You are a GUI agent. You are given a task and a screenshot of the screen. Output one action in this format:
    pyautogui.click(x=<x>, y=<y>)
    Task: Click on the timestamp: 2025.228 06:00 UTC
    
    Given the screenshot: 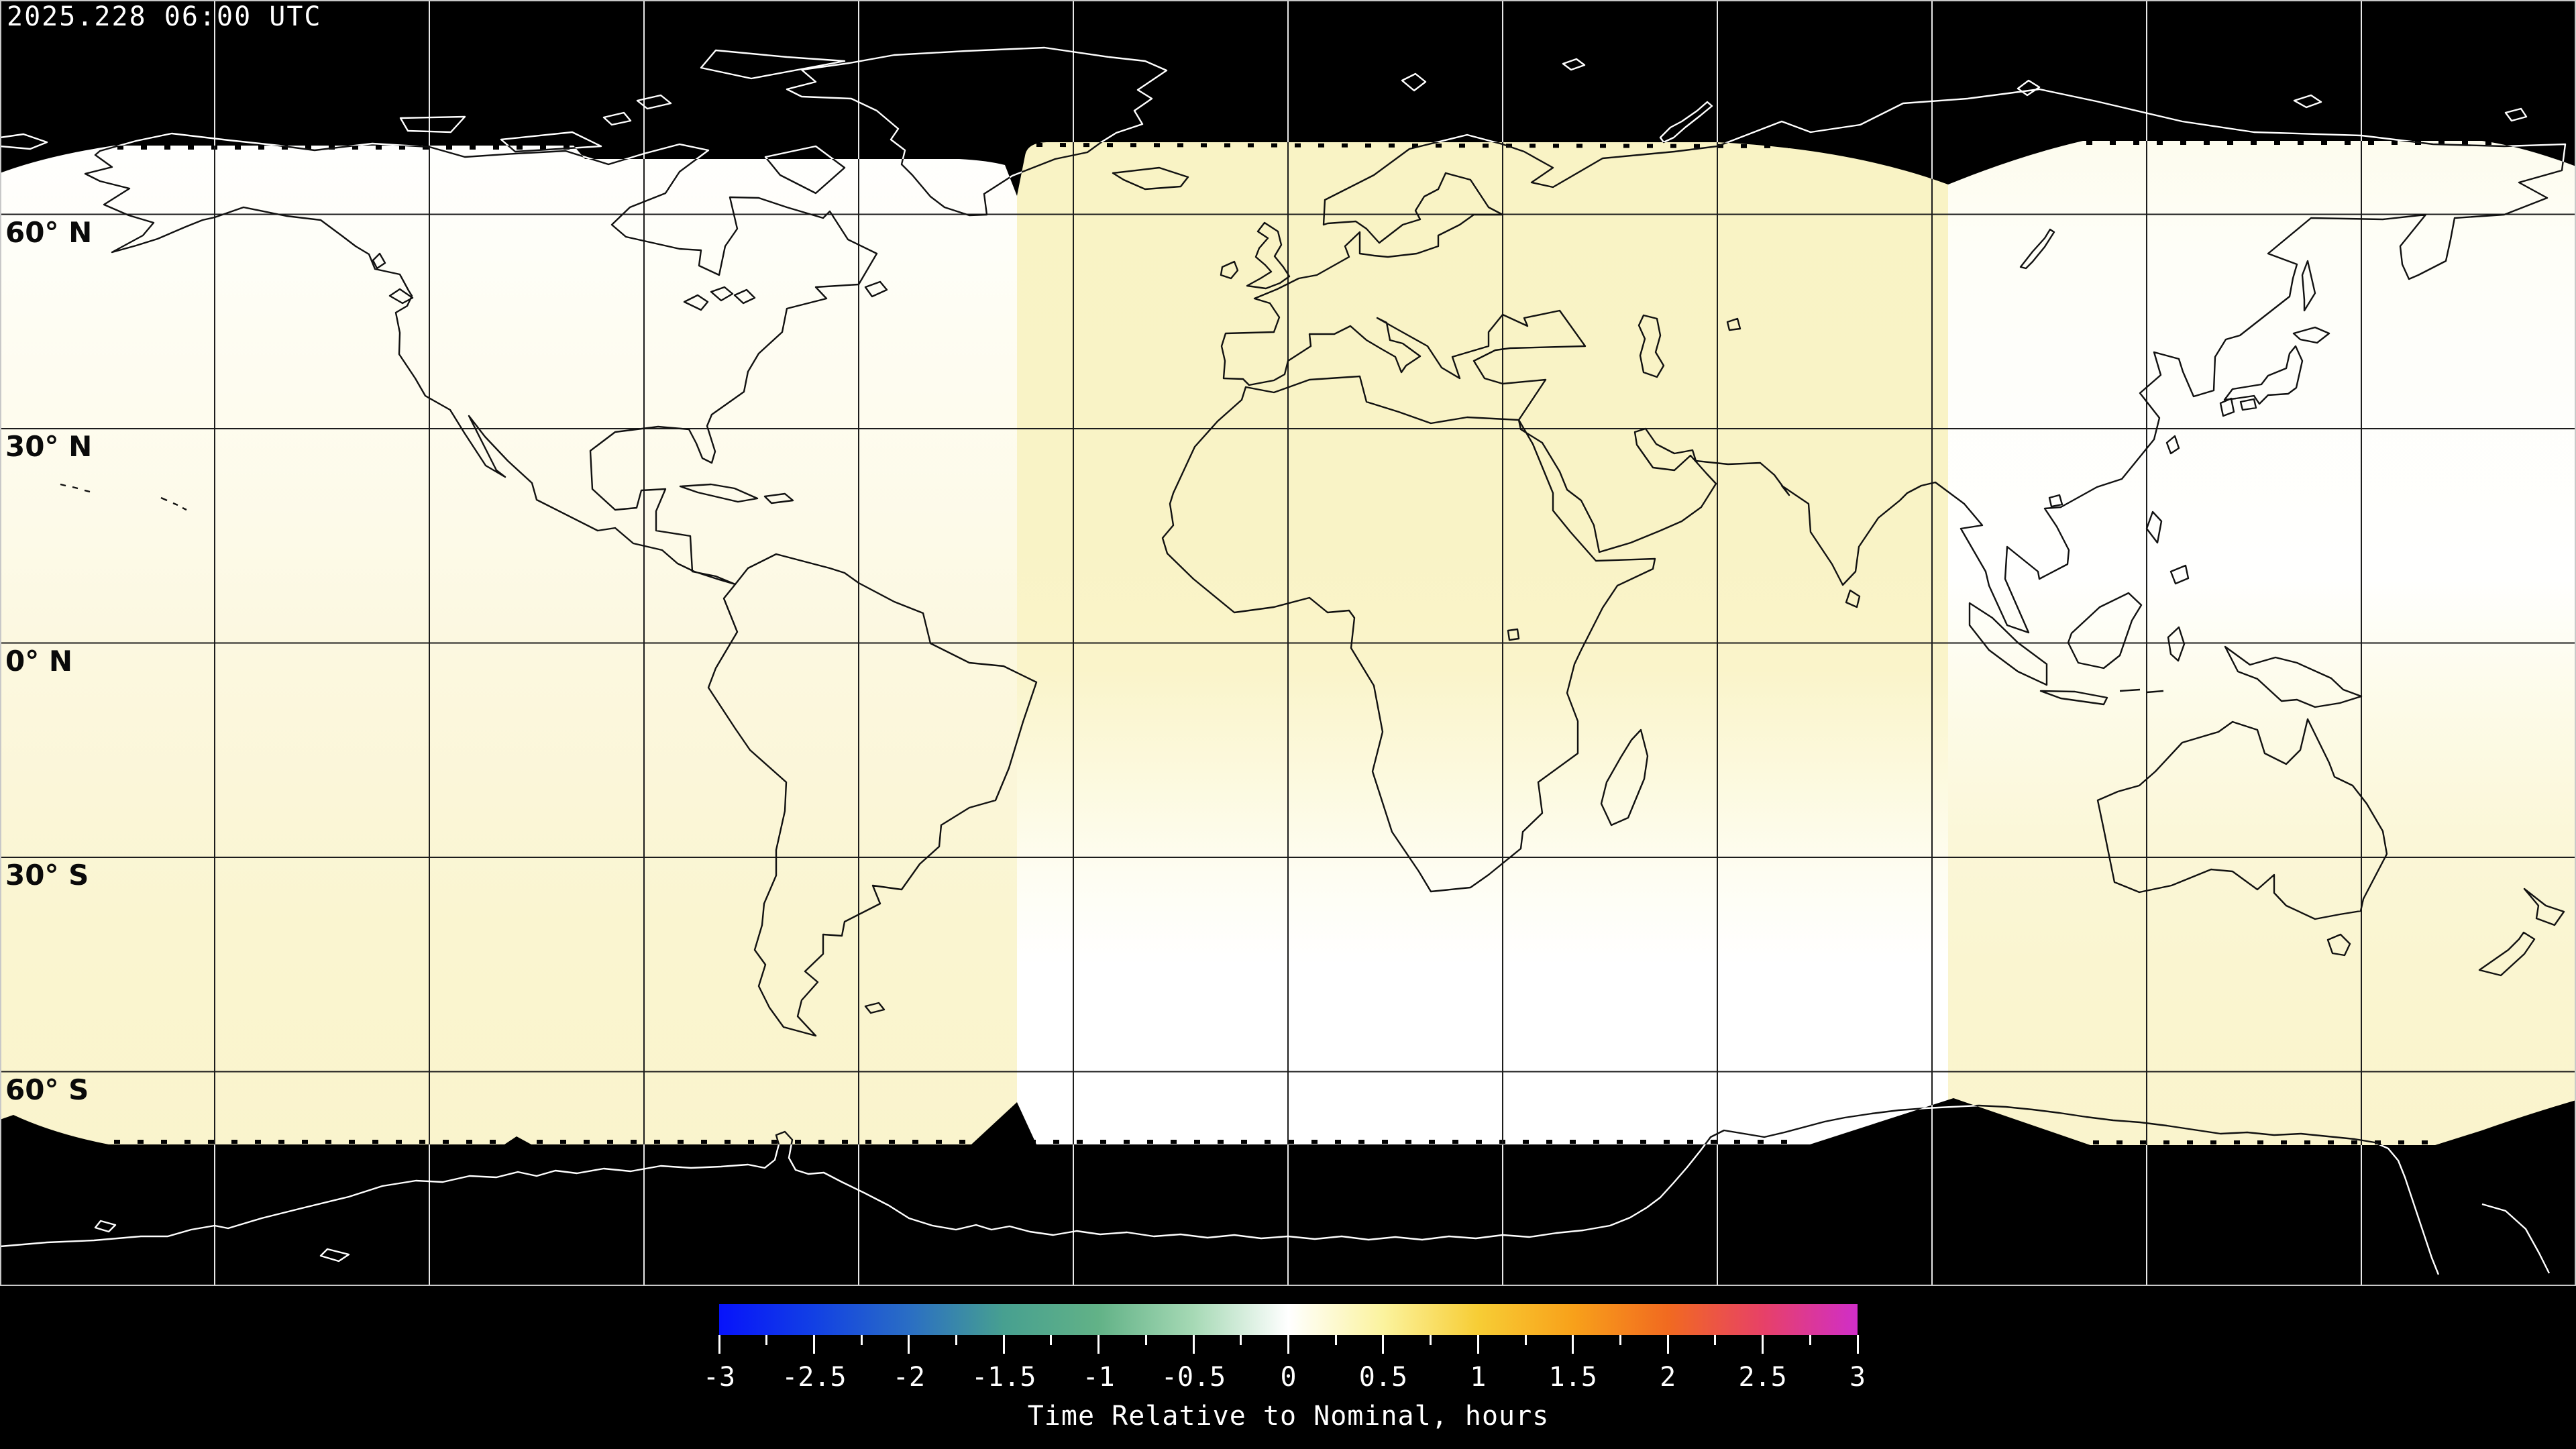 What is the action you would take?
    pyautogui.click(x=164, y=16)
    